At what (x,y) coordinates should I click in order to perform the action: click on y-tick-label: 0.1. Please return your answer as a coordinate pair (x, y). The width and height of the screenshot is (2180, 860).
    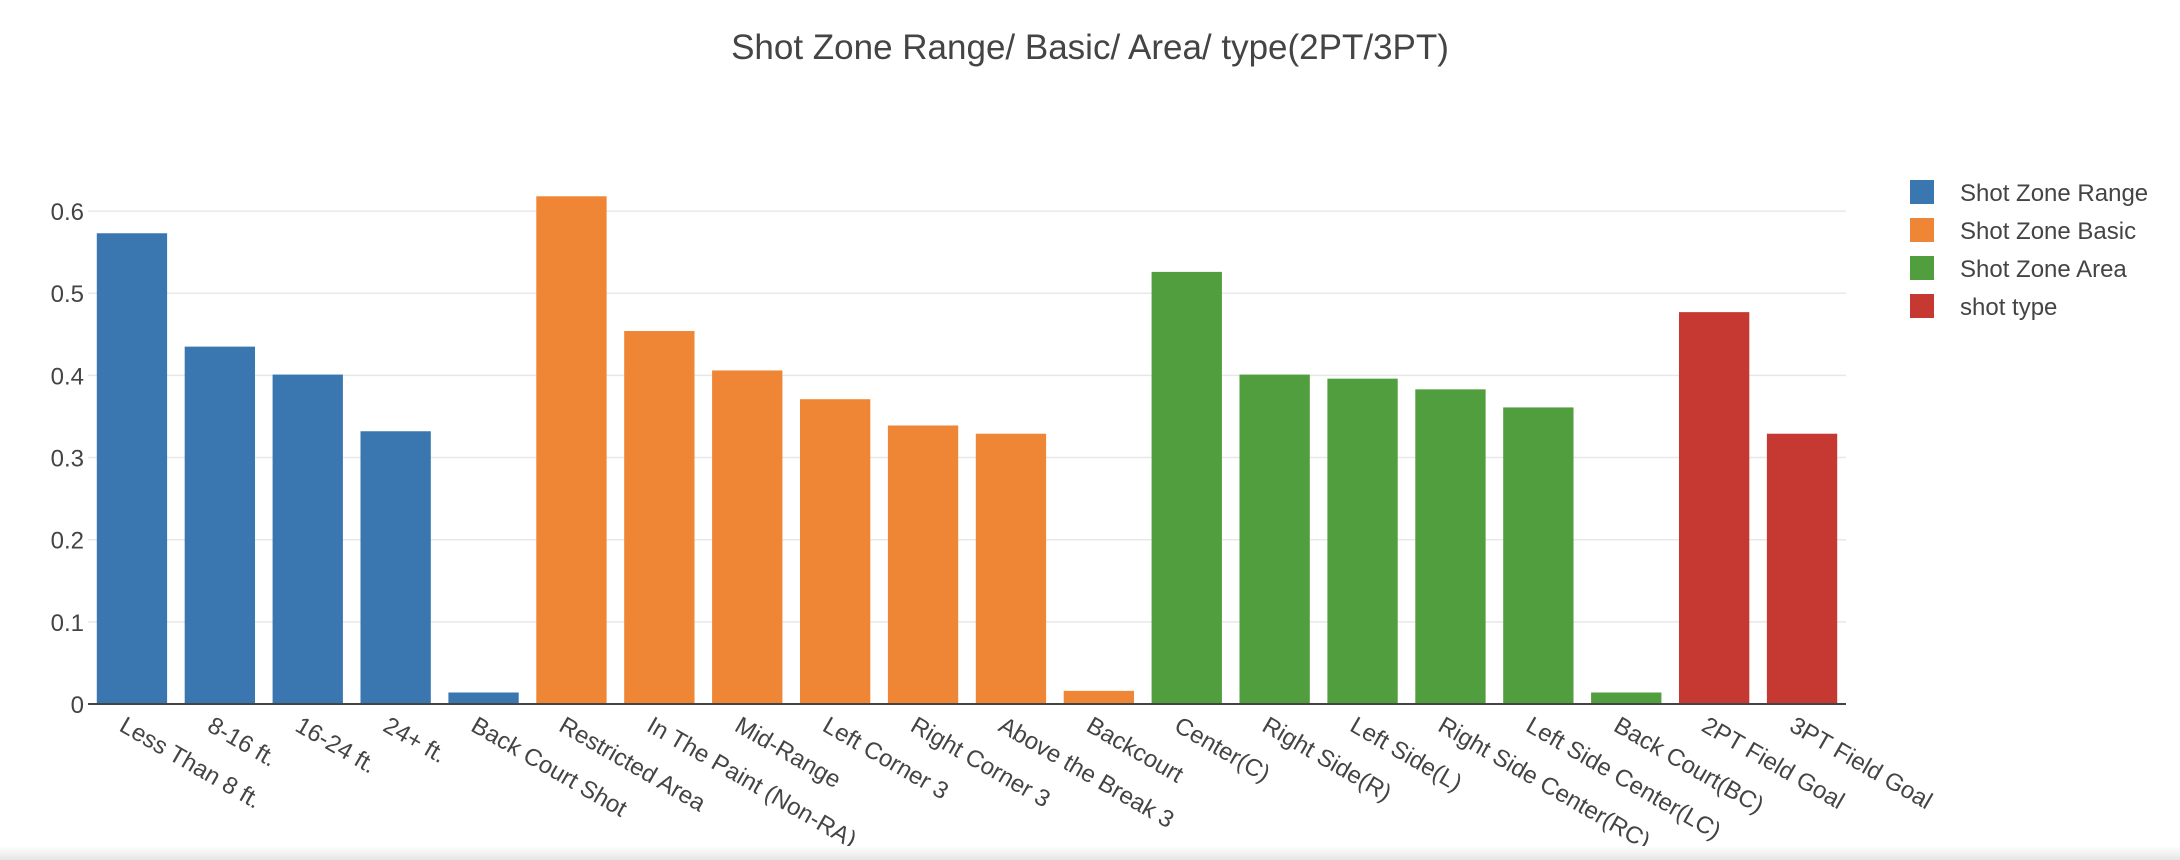
    Looking at the image, I should click on (67, 623).